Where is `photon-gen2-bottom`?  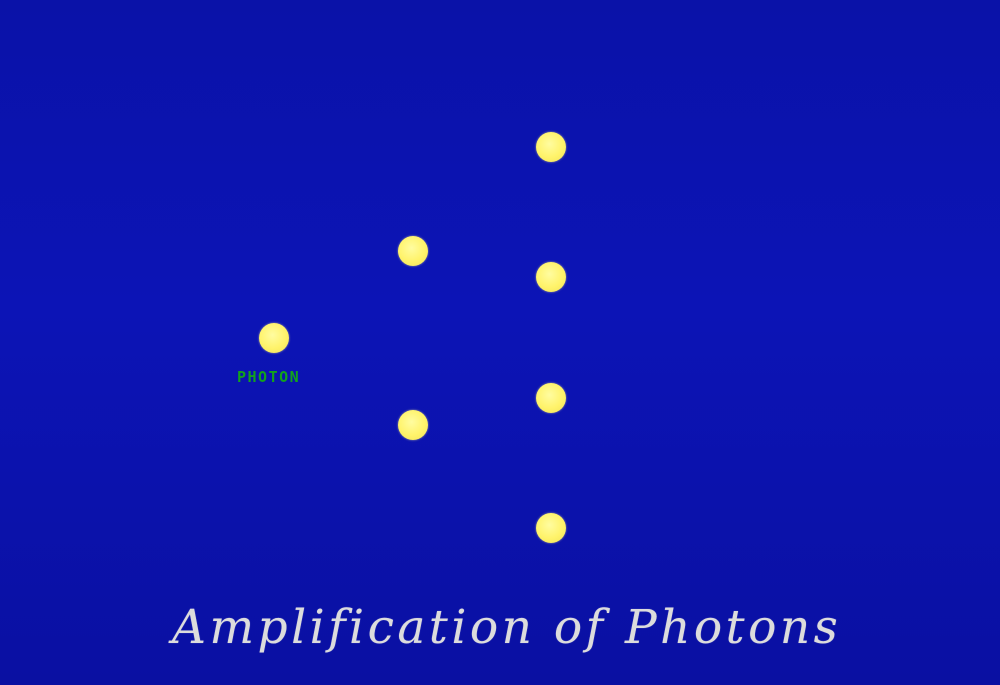 photon-gen2-bottom is located at coordinates (413, 425).